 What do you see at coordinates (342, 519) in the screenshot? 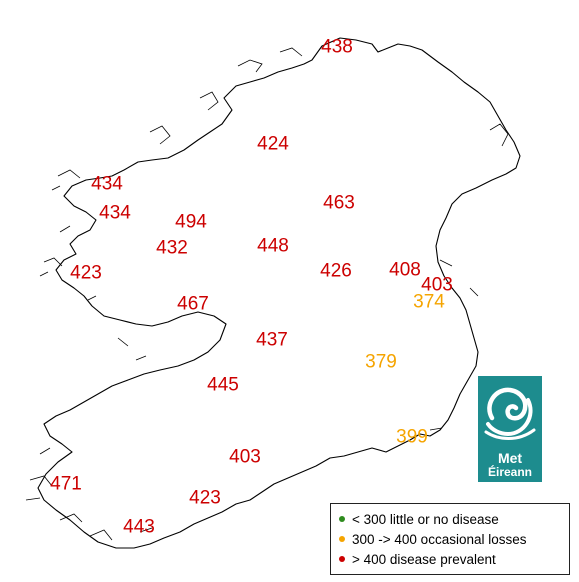
I see `legend-dot-low` at bounding box center [342, 519].